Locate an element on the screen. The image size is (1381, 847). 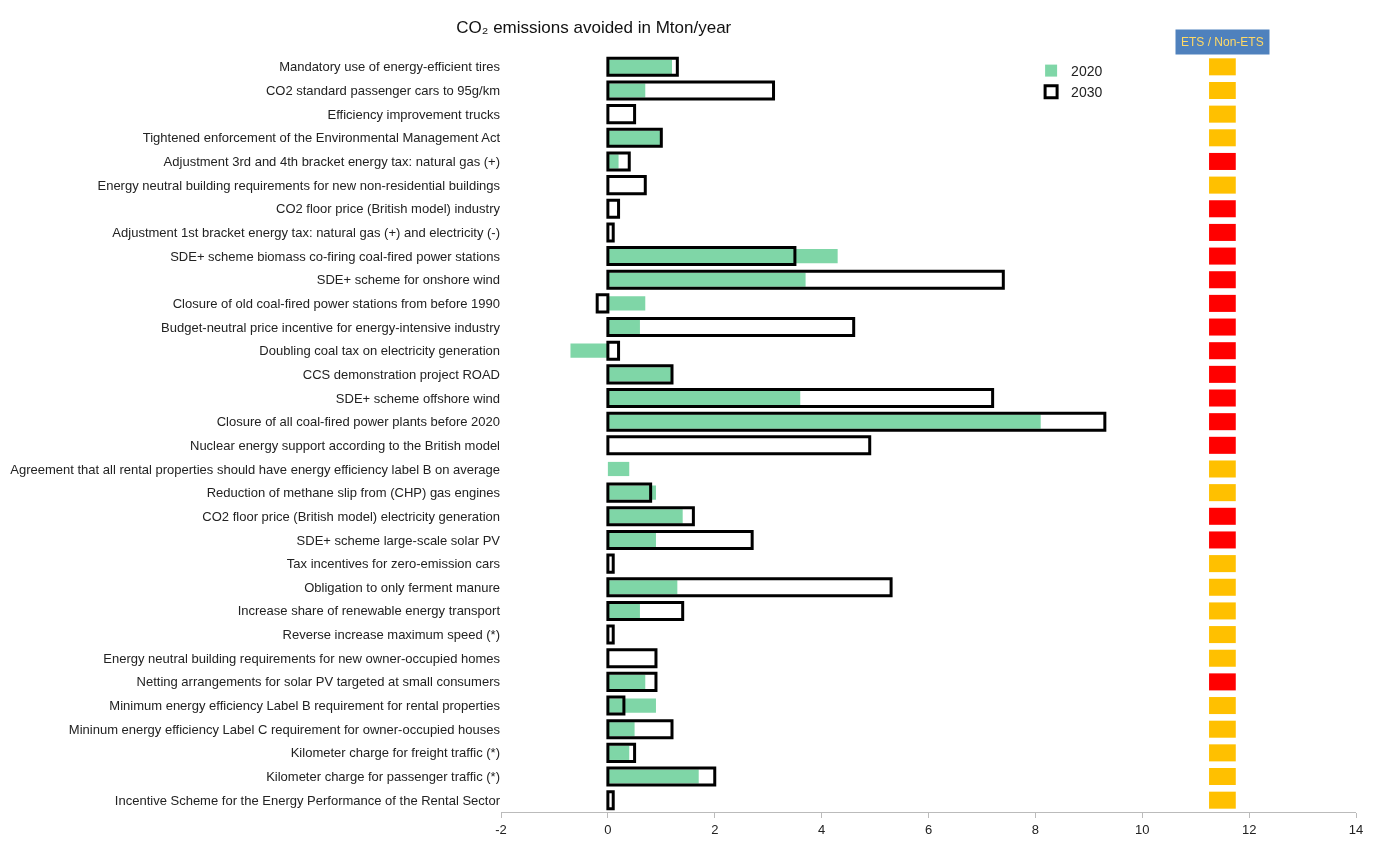
y-tick-label: CO2 floor price (British model) electricity generation is located at coordinates (351, 516).